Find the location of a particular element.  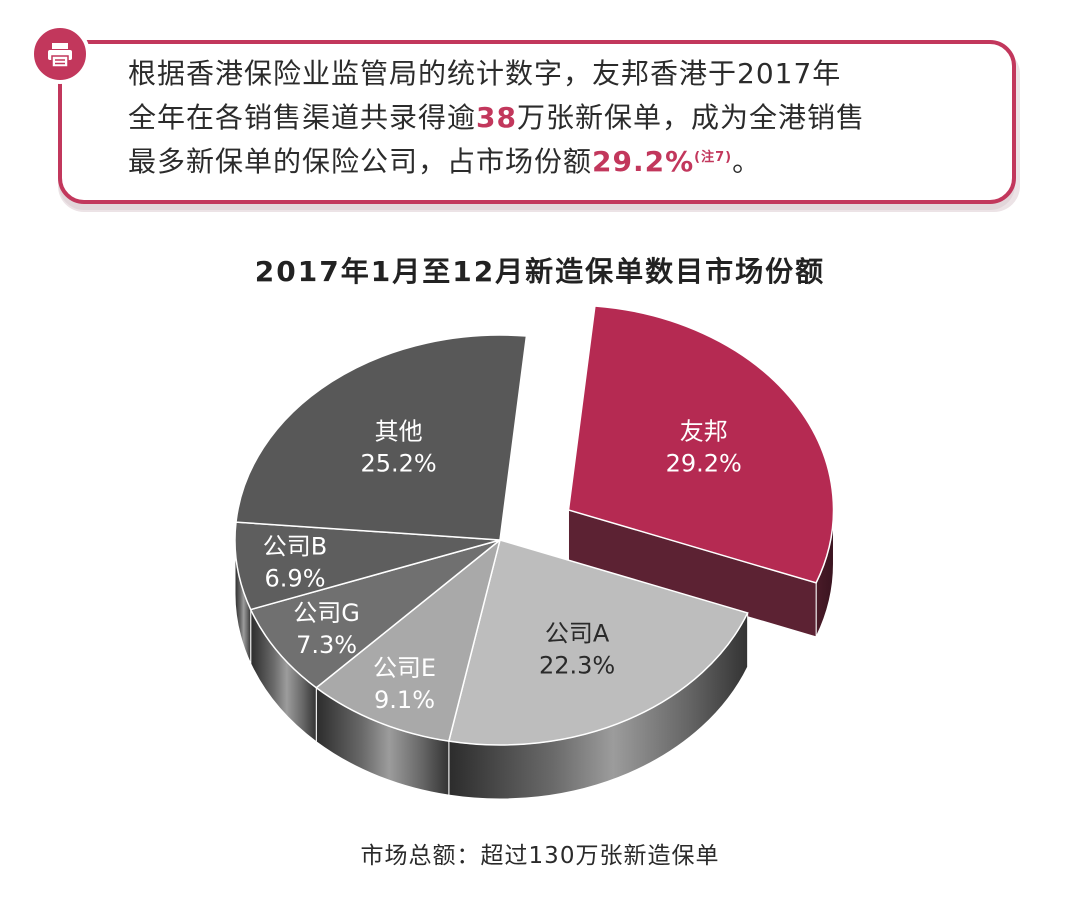

printer-badge is located at coordinates (60, 54).